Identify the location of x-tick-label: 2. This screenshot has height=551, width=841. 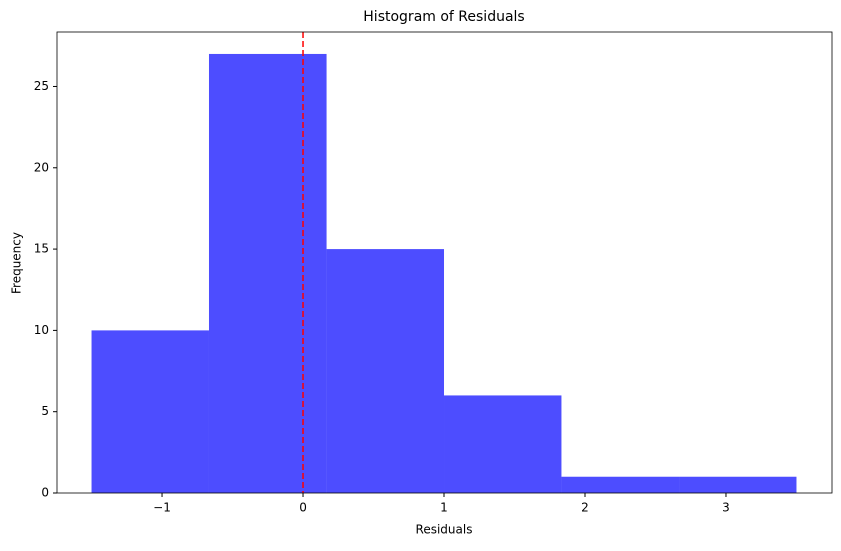
(585, 508).